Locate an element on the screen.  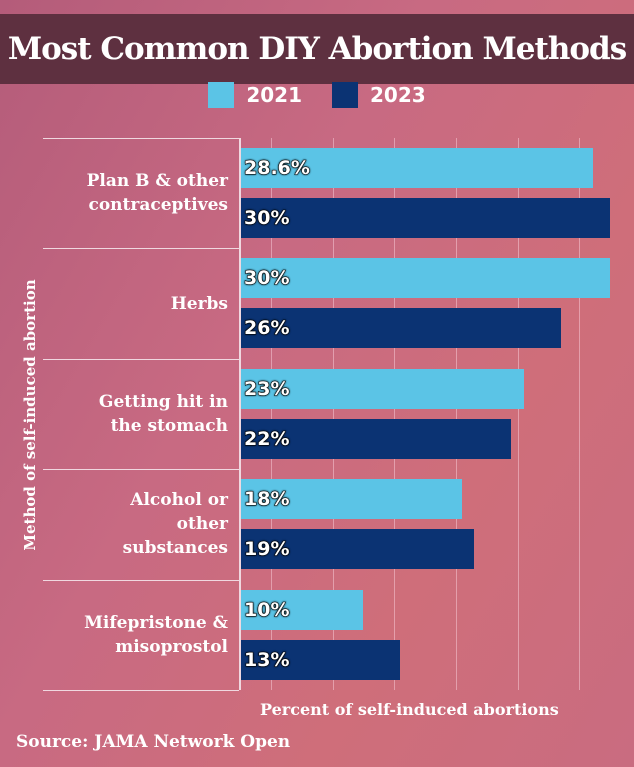
category-label-line: Plan B & other is located at coordinates (157, 181).